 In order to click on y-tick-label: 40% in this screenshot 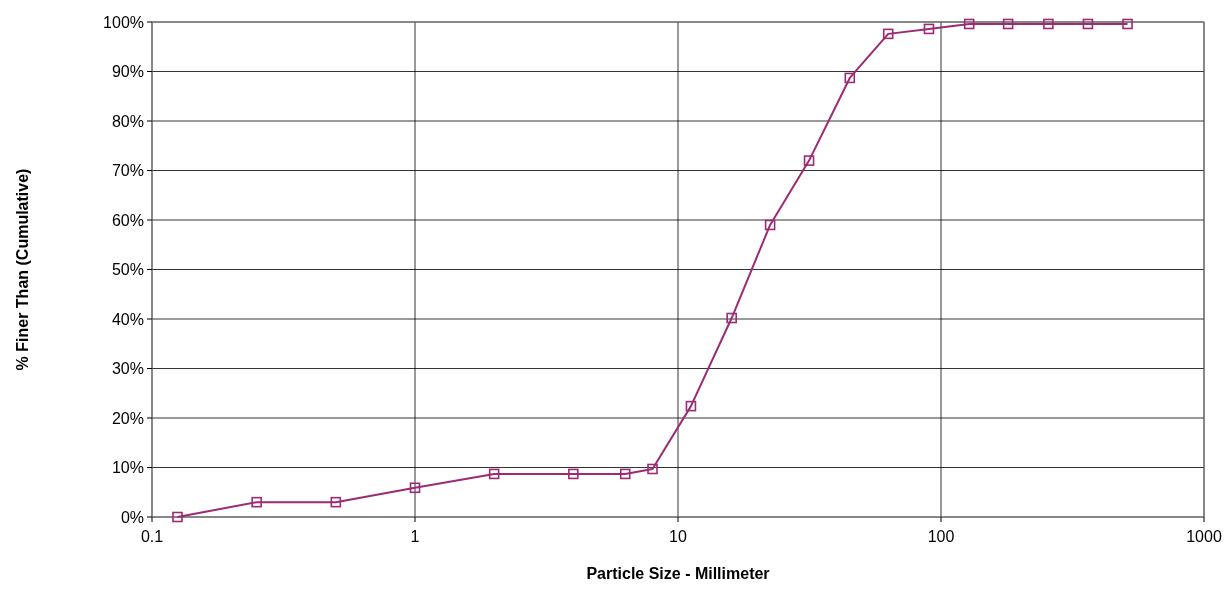, I will do `click(127, 319)`.